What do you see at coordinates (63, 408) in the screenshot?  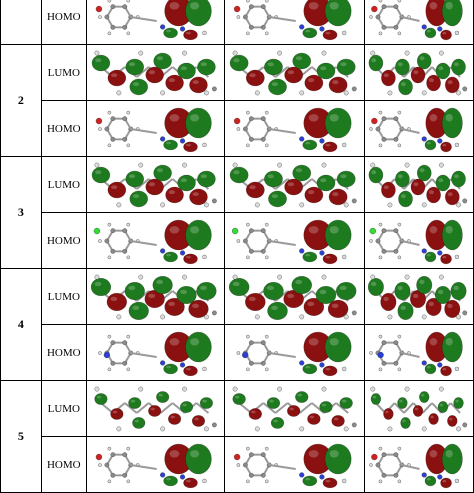 I see `orbital-label: LUMO` at bounding box center [63, 408].